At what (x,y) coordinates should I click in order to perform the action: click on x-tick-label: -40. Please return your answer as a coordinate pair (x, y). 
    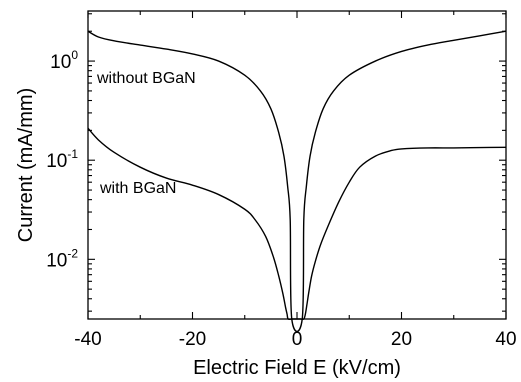
    Looking at the image, I should click on (87, 339).